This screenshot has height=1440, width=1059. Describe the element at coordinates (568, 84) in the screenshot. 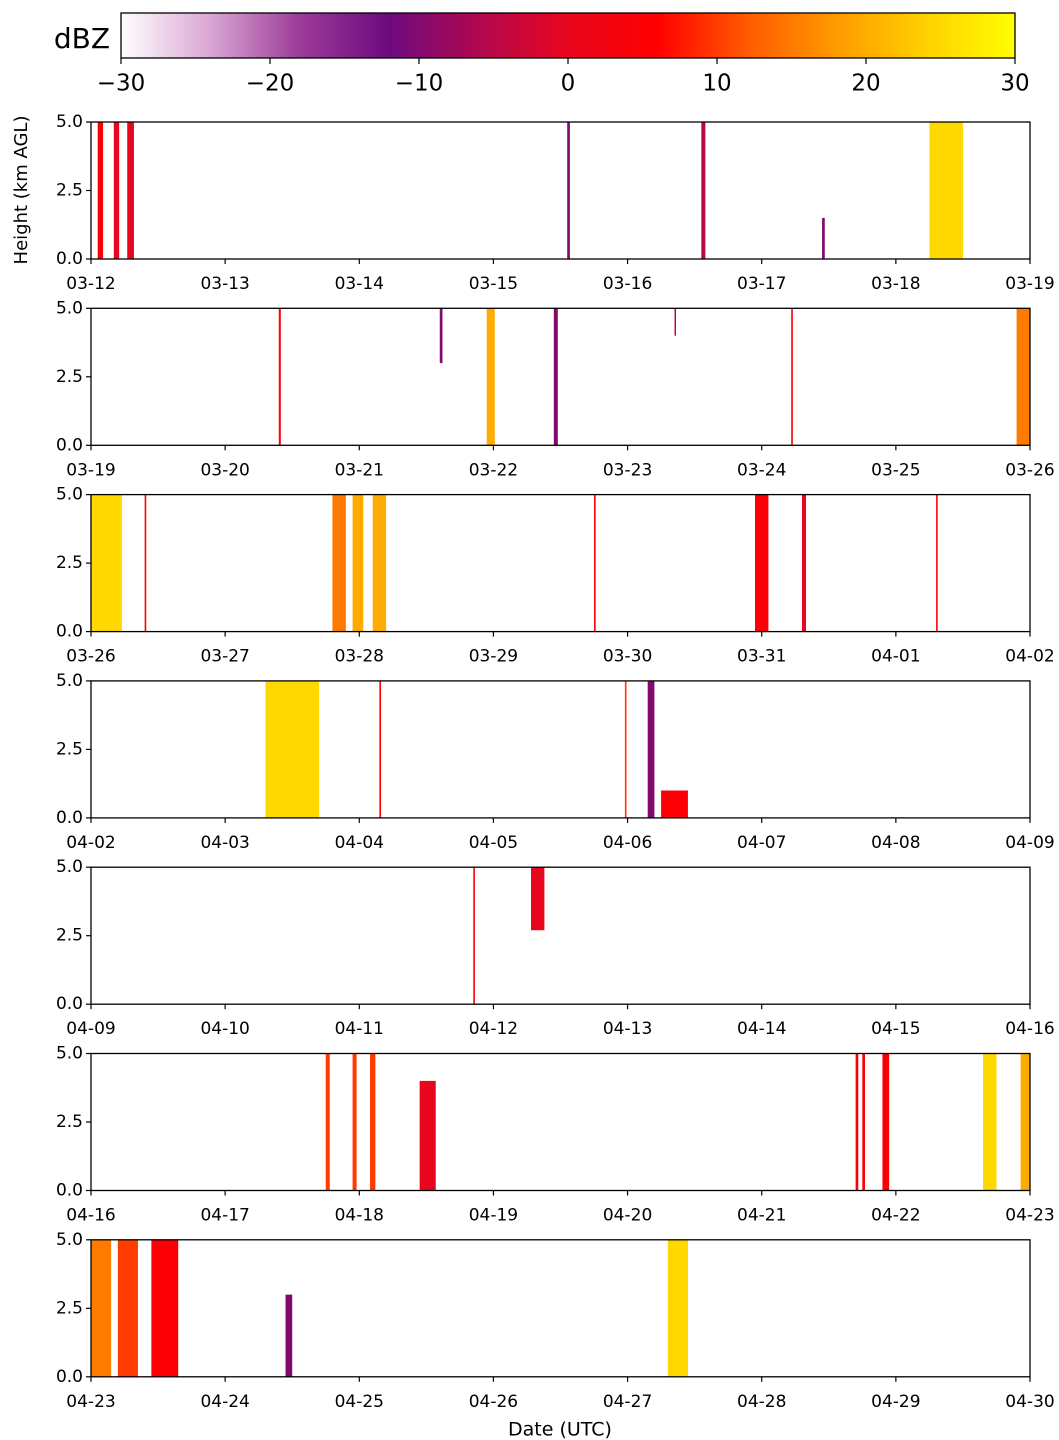

I see `colorbar-tick-label: 0` at that location.